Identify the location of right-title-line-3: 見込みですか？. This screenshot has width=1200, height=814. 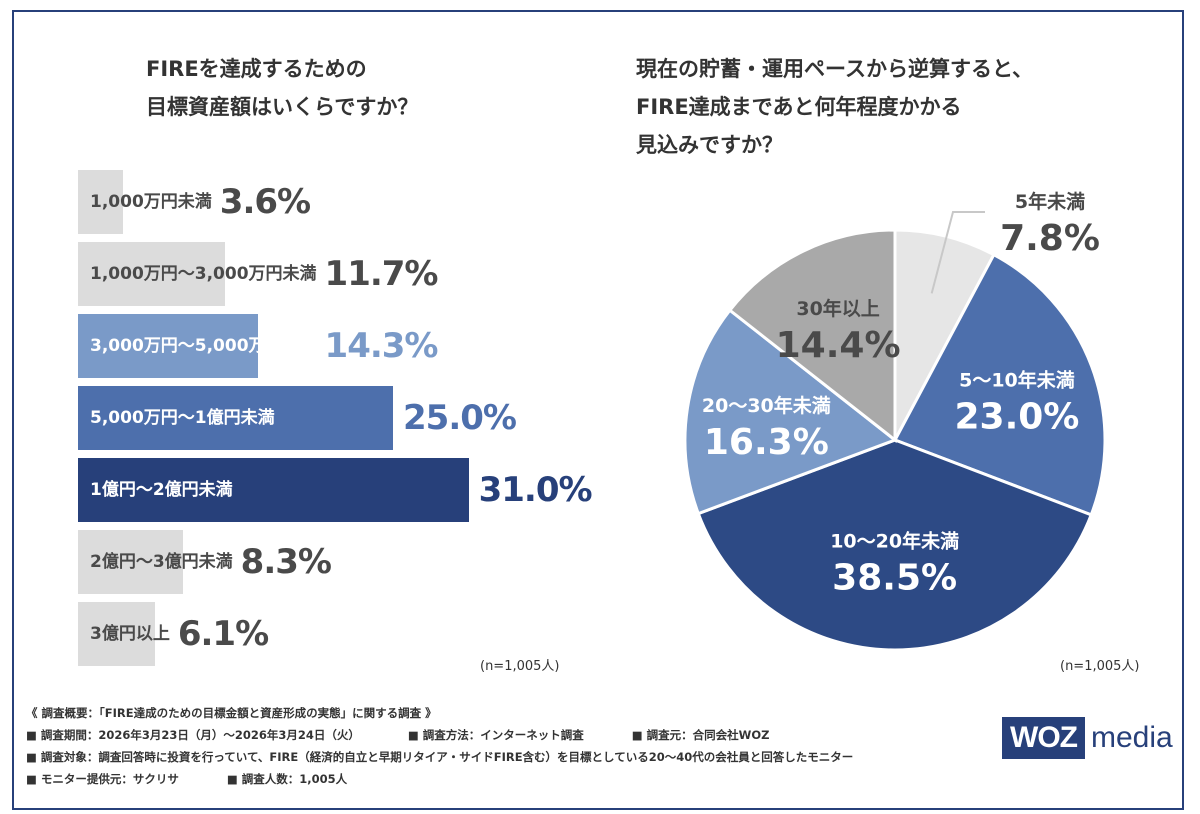
(709, 145).